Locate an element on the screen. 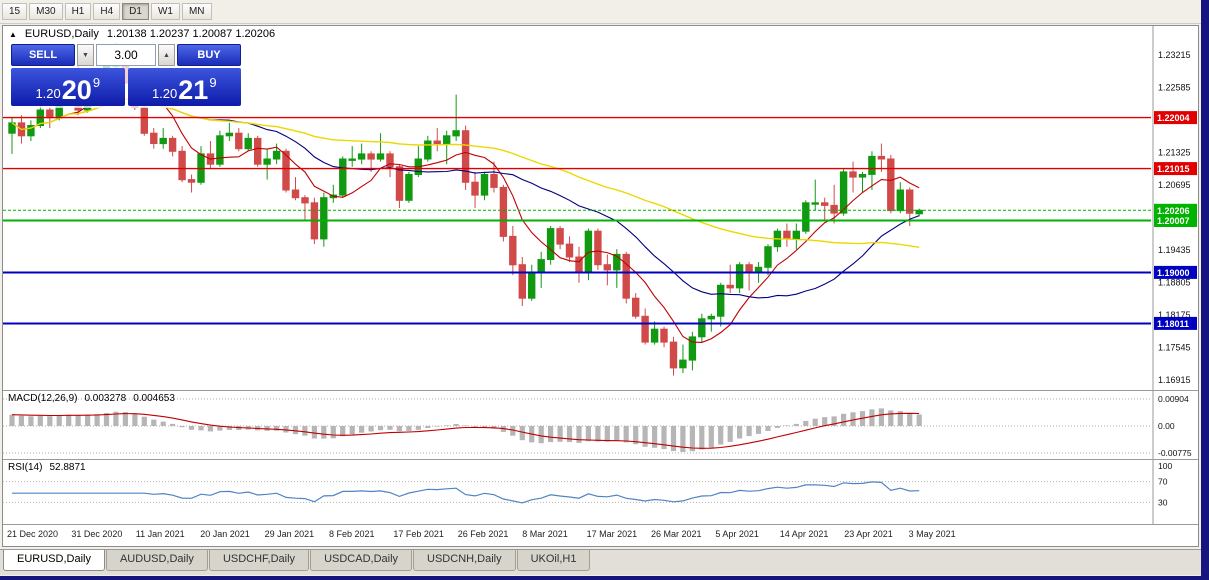  timeframe-toolbar: 15 M30 H1 H4 D1 W1 MN is located at coordinates (600, 12).